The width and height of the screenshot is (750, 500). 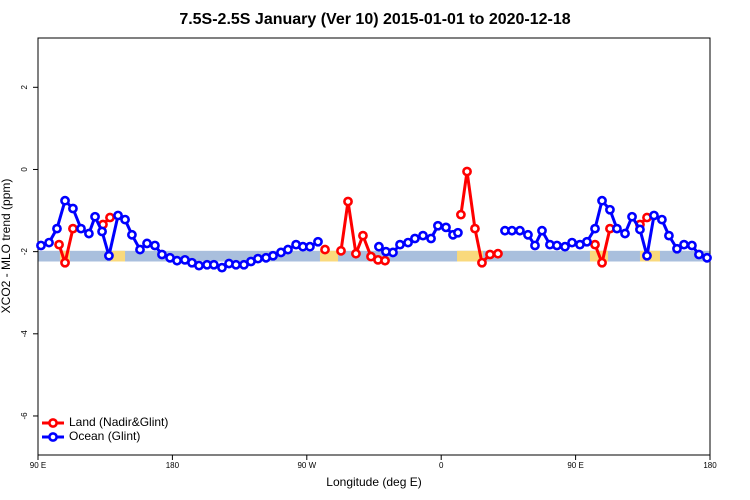 What do you see at coordinates (24, 334) in the screenshot?
I see `y-tick-label: -4` at bounding box center [24, 334].